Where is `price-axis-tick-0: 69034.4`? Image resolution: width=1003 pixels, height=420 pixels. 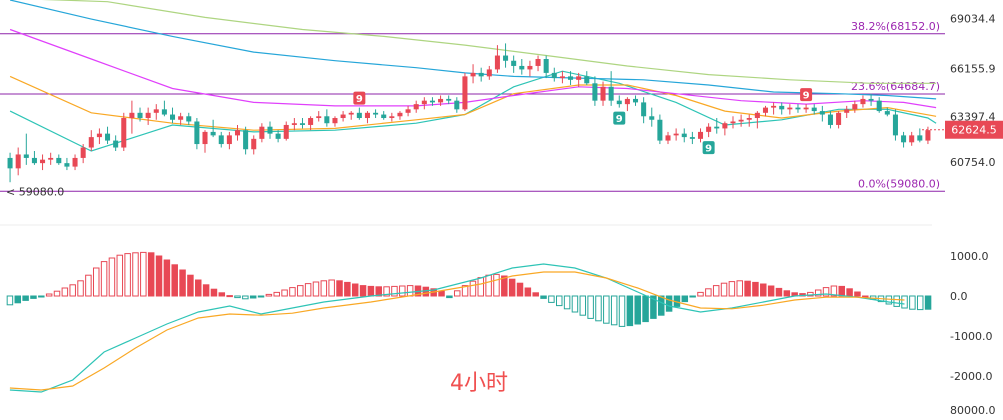 price-axis-tick-0: 69034.4 is located at coordinates (973, 18).